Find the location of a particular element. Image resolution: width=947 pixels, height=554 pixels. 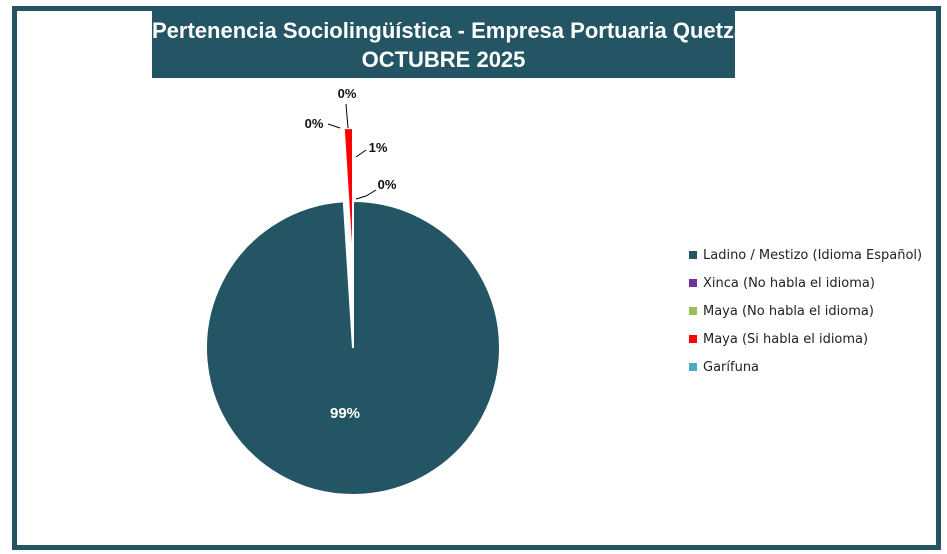

data-label-gar-funa: 0% is located at coordinates (387, 184).